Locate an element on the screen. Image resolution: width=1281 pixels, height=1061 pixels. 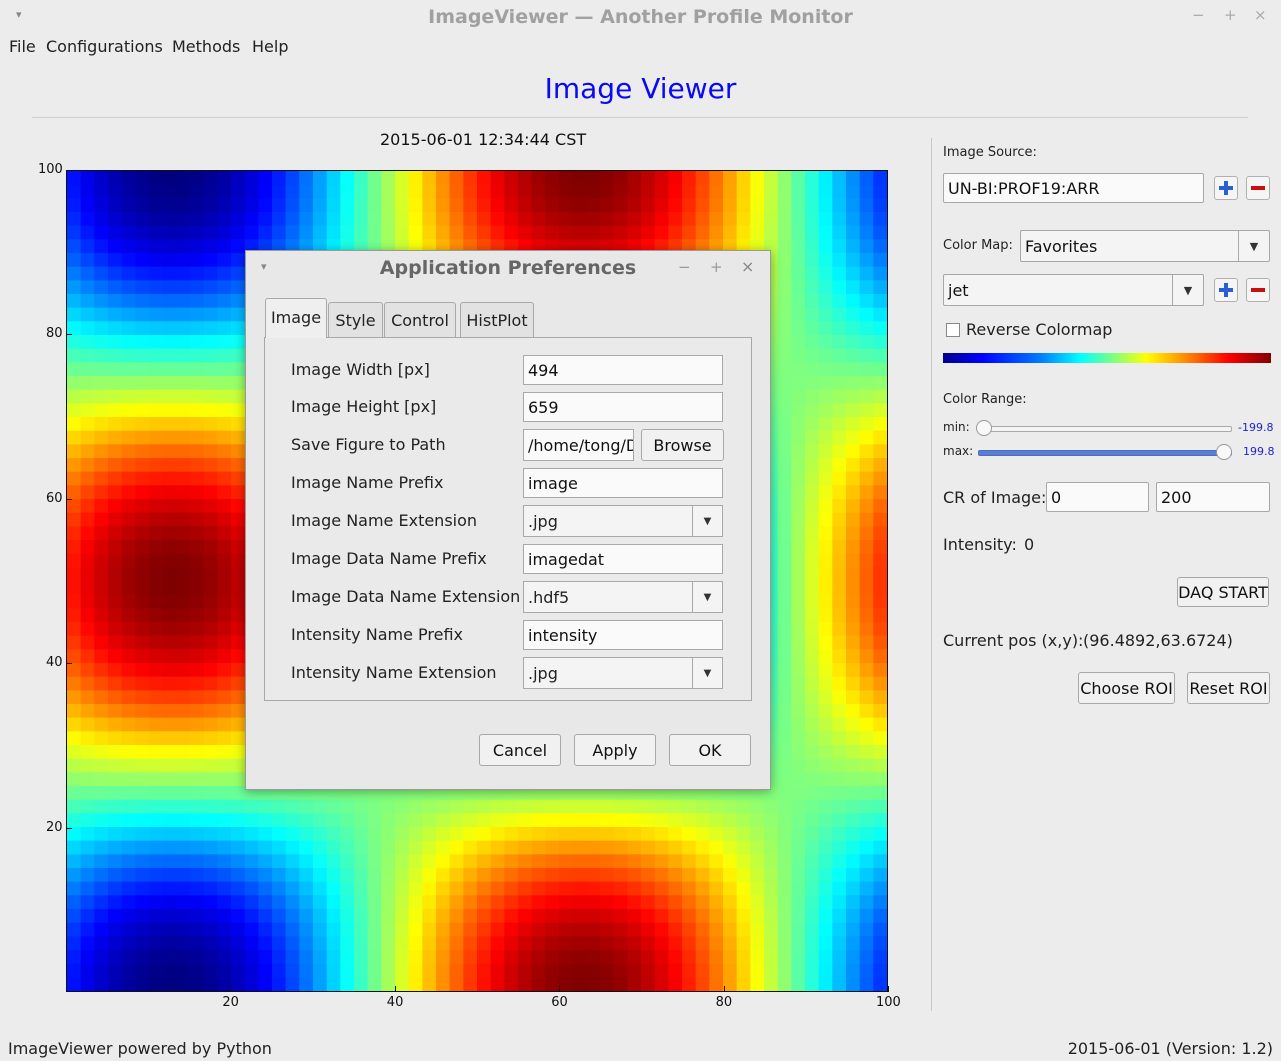
remove-colormap-button is located at coordinates (1258, 290).